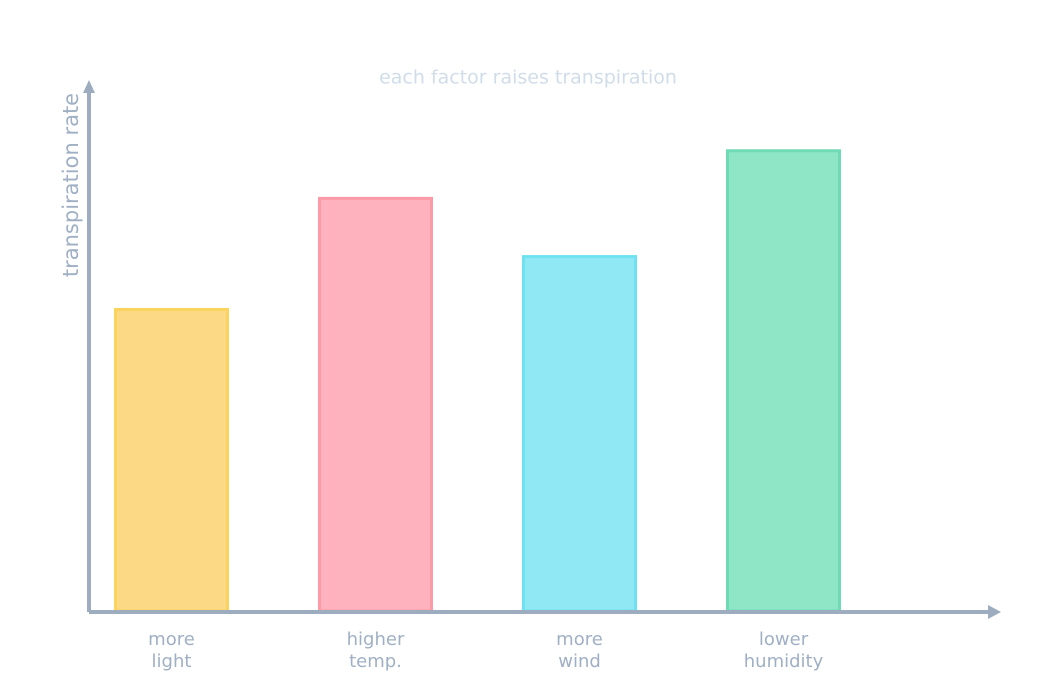  I want to click on x-tick-label: more light, so click(171, 650).